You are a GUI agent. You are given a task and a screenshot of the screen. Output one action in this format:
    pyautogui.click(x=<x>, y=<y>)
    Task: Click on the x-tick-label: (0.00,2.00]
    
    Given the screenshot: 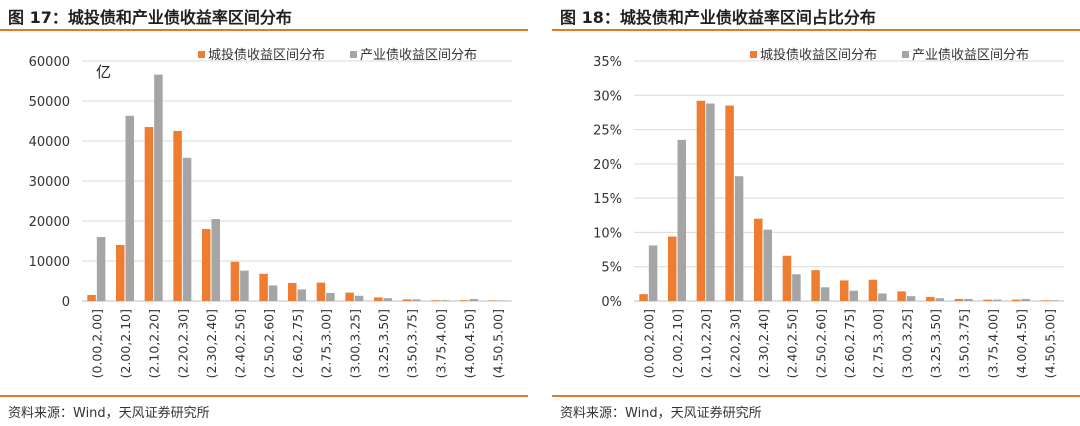 What is the action you would take?
    pyautogui.click(x=96, y=343)
    